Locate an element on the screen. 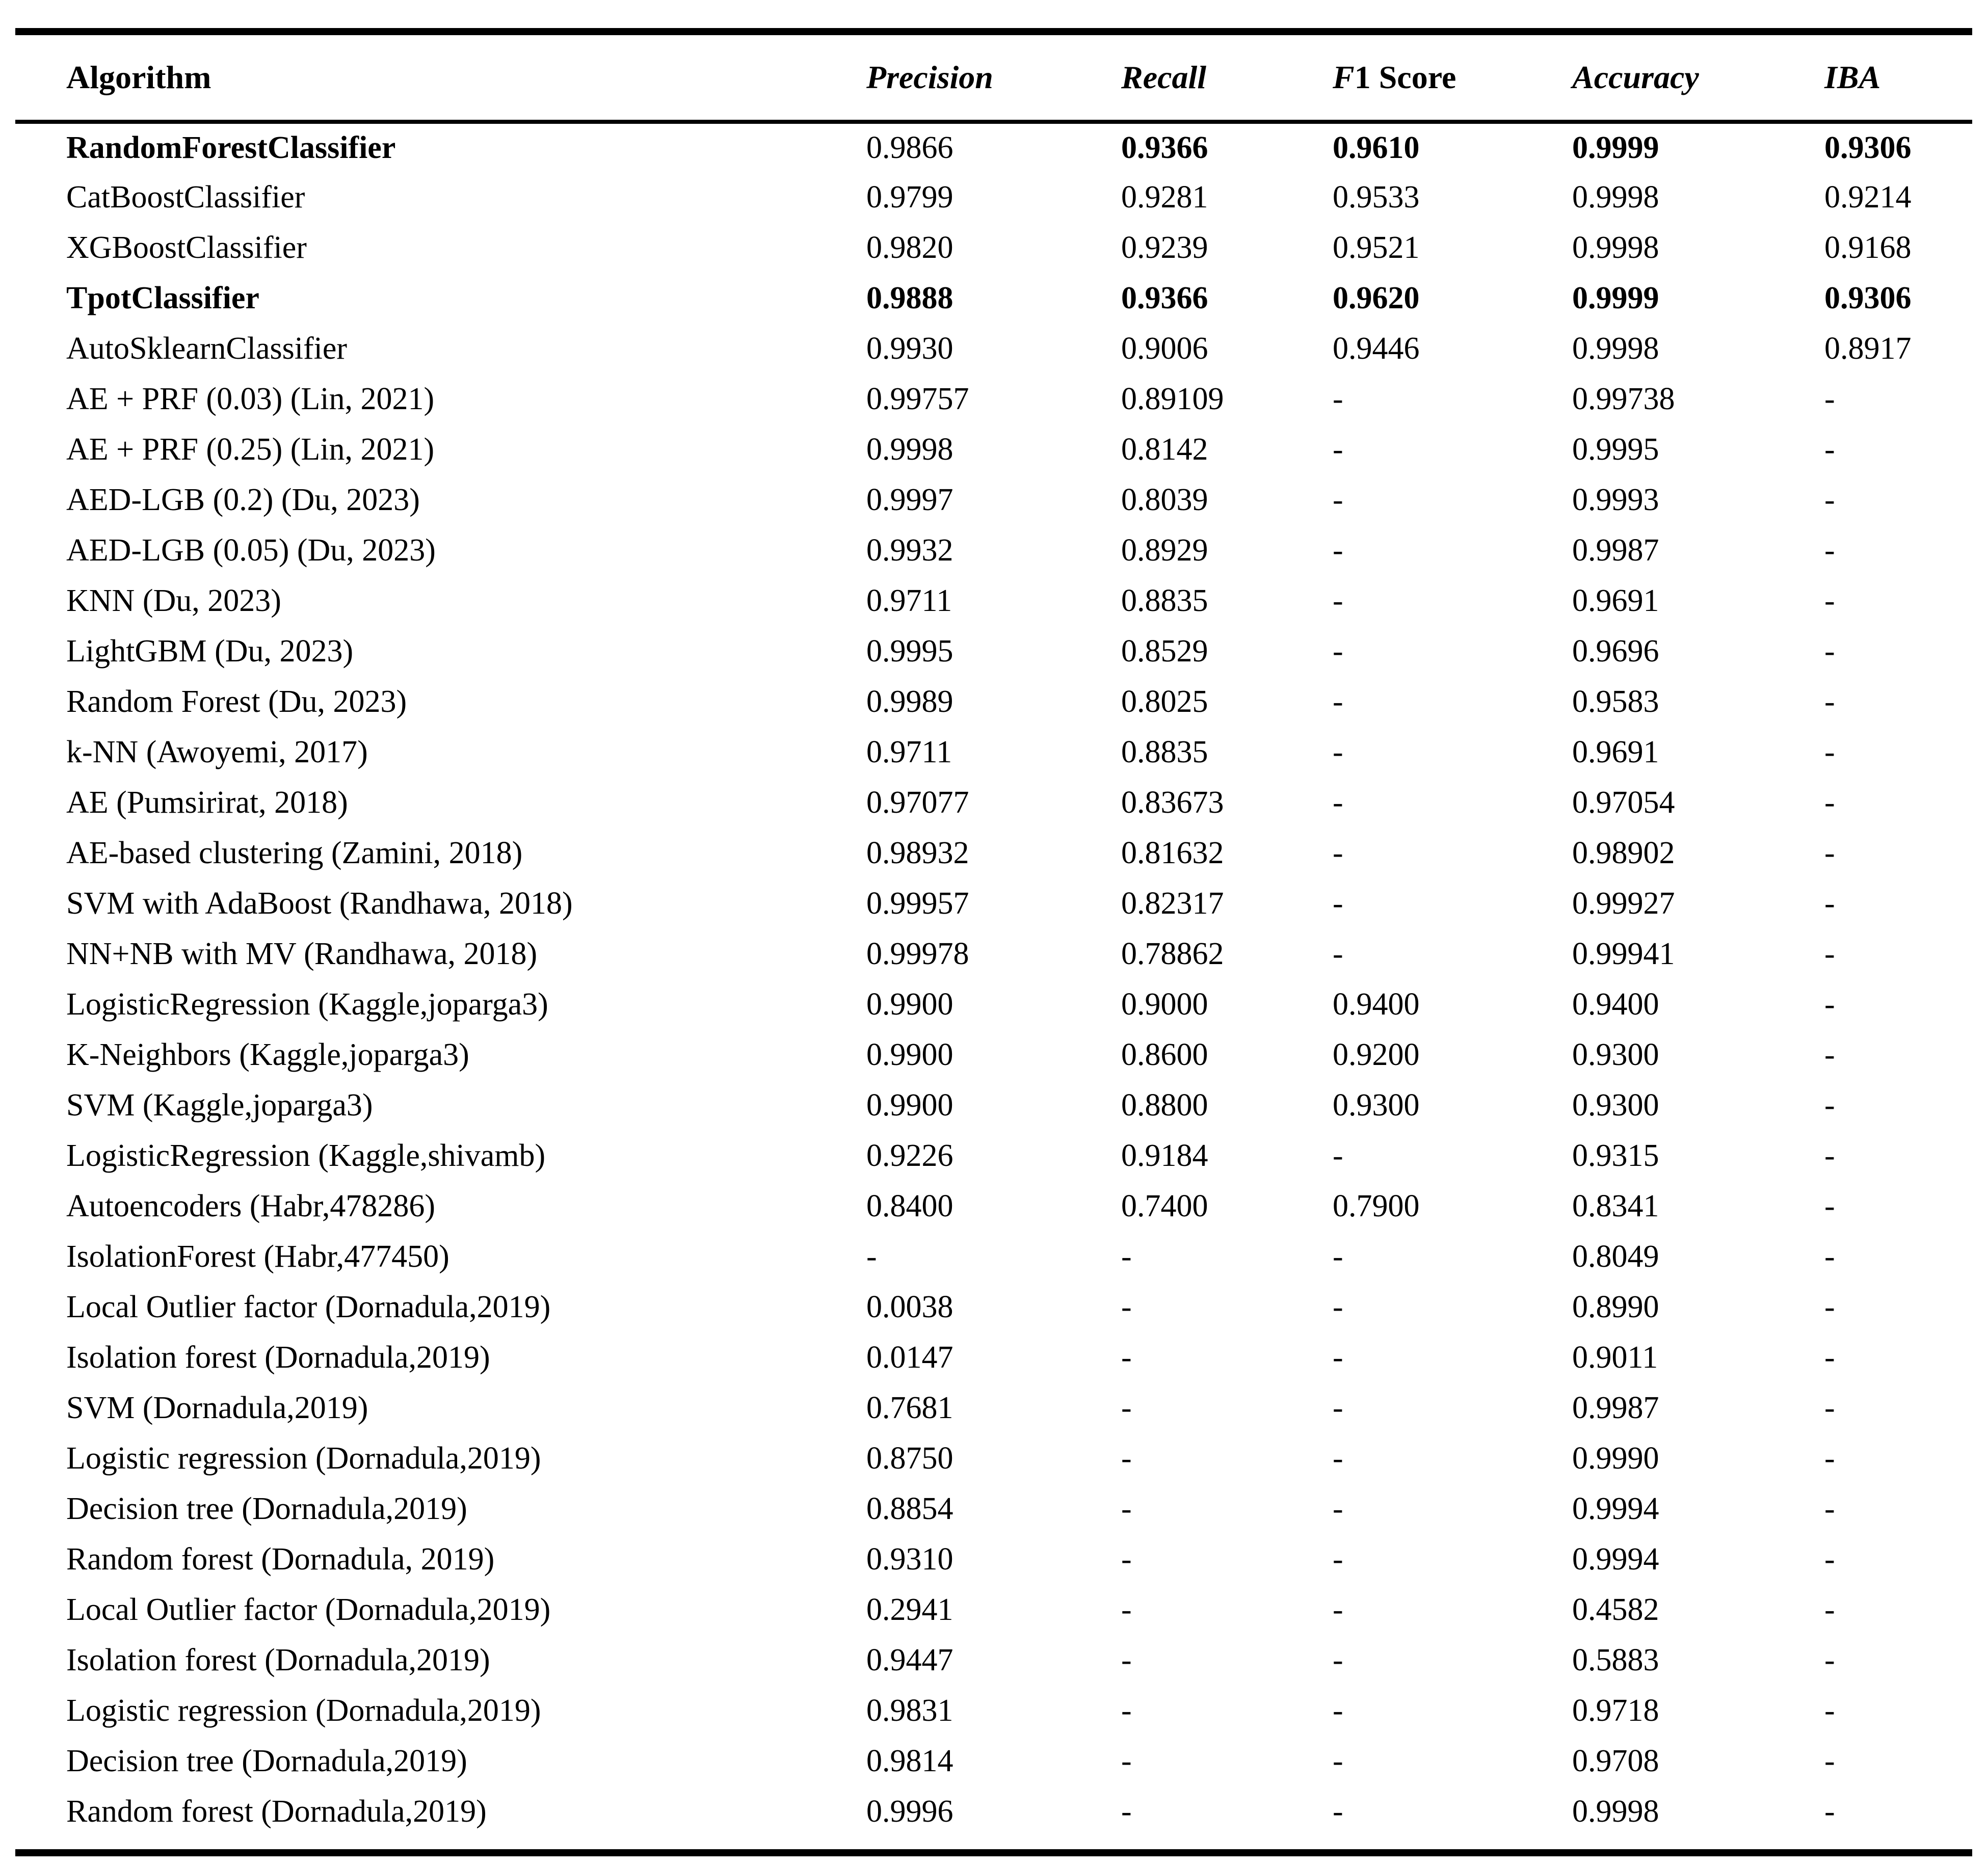  cell-algorithm: SVM with AdaBoost (Randhawa, 2018) is located at coordinates (319, 903).